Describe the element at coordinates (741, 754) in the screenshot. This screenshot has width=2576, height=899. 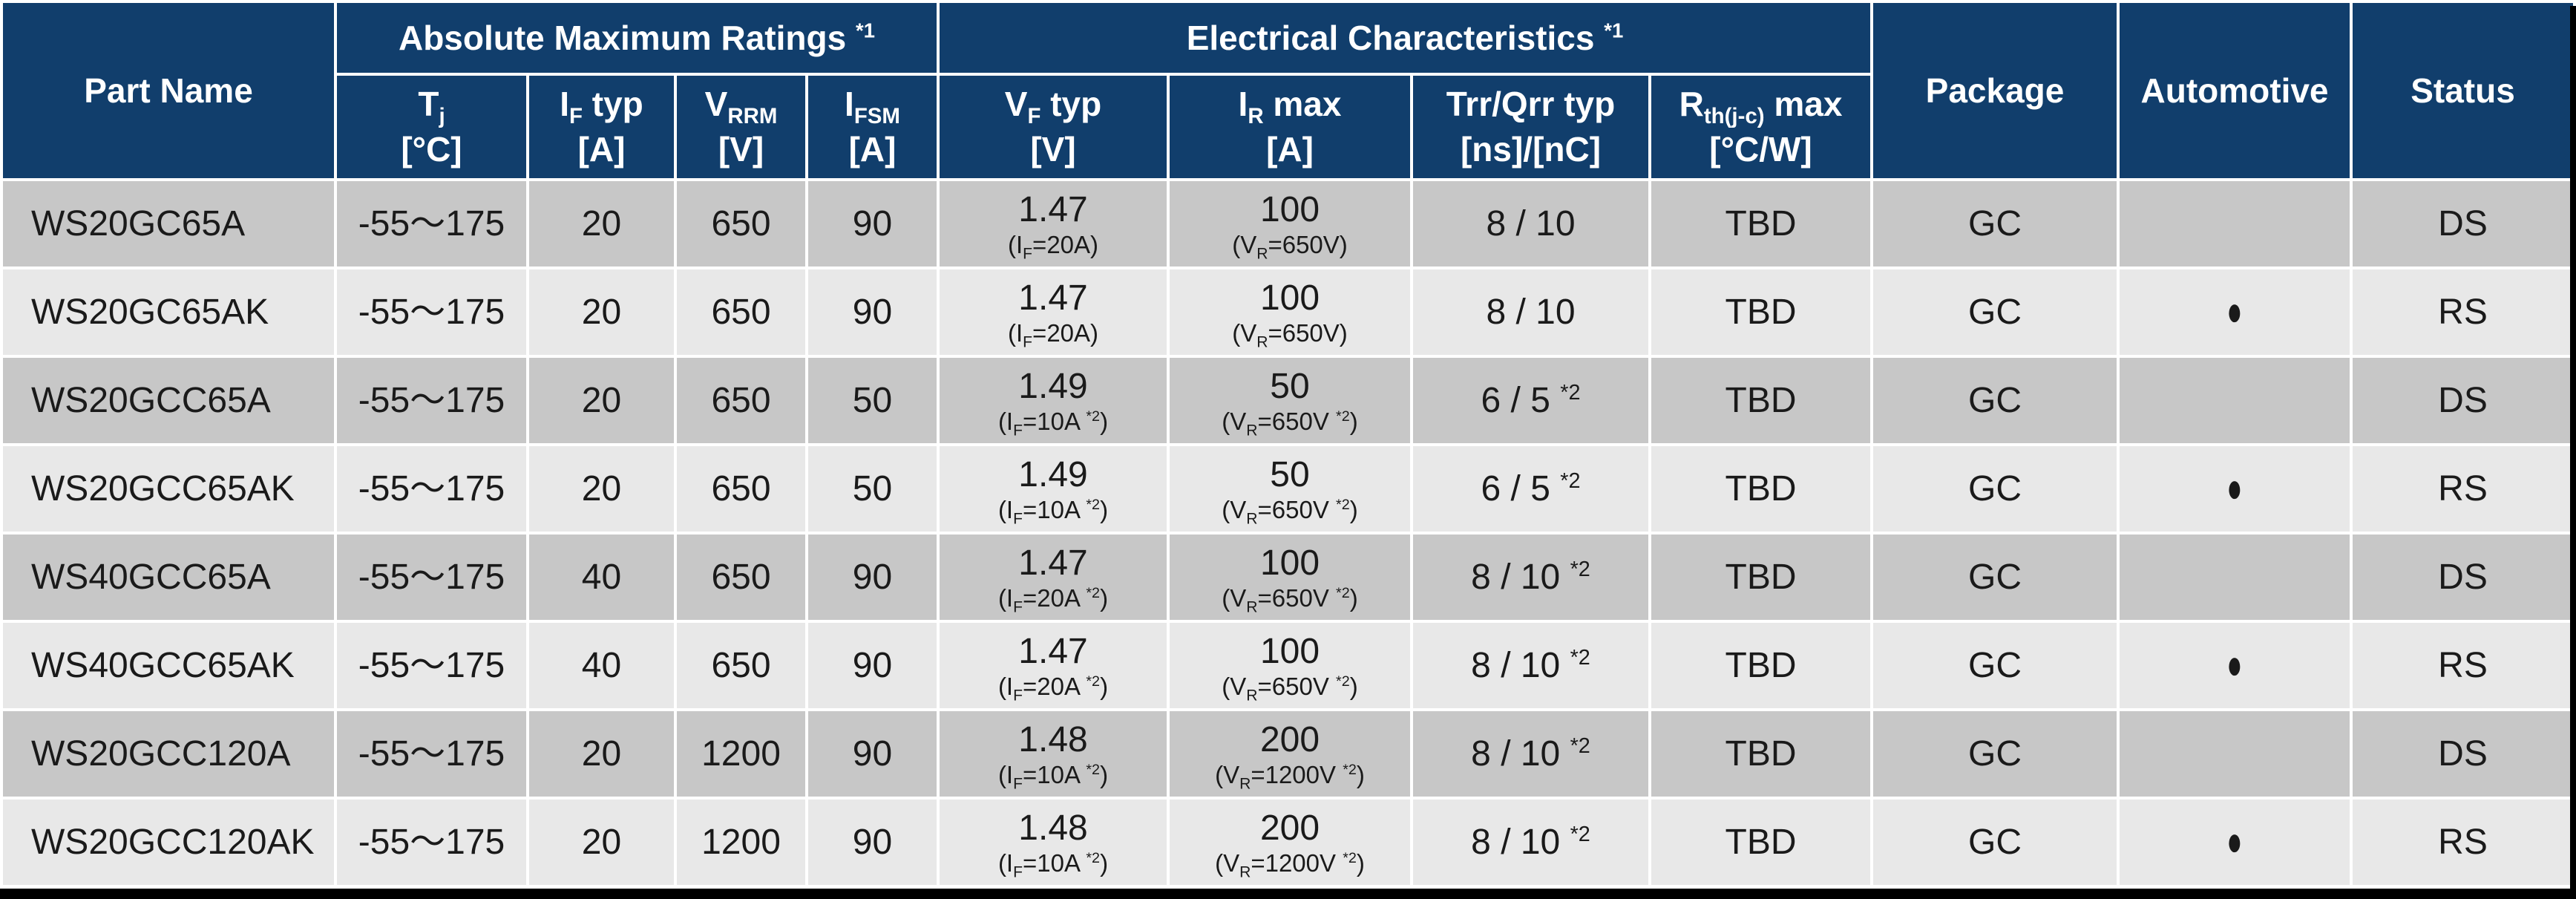
I see `vrrm-cell: 1200` at that location.